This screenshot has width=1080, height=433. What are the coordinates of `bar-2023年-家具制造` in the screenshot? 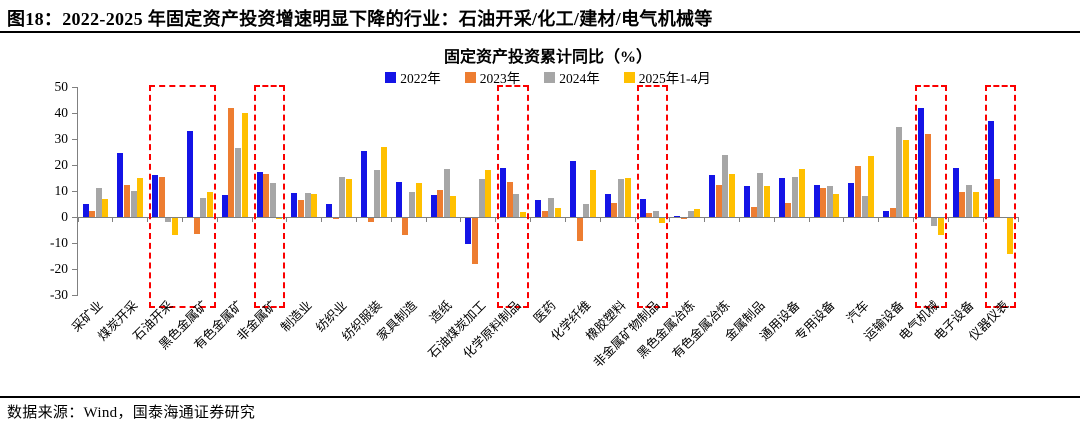 It's located at (405, 226).